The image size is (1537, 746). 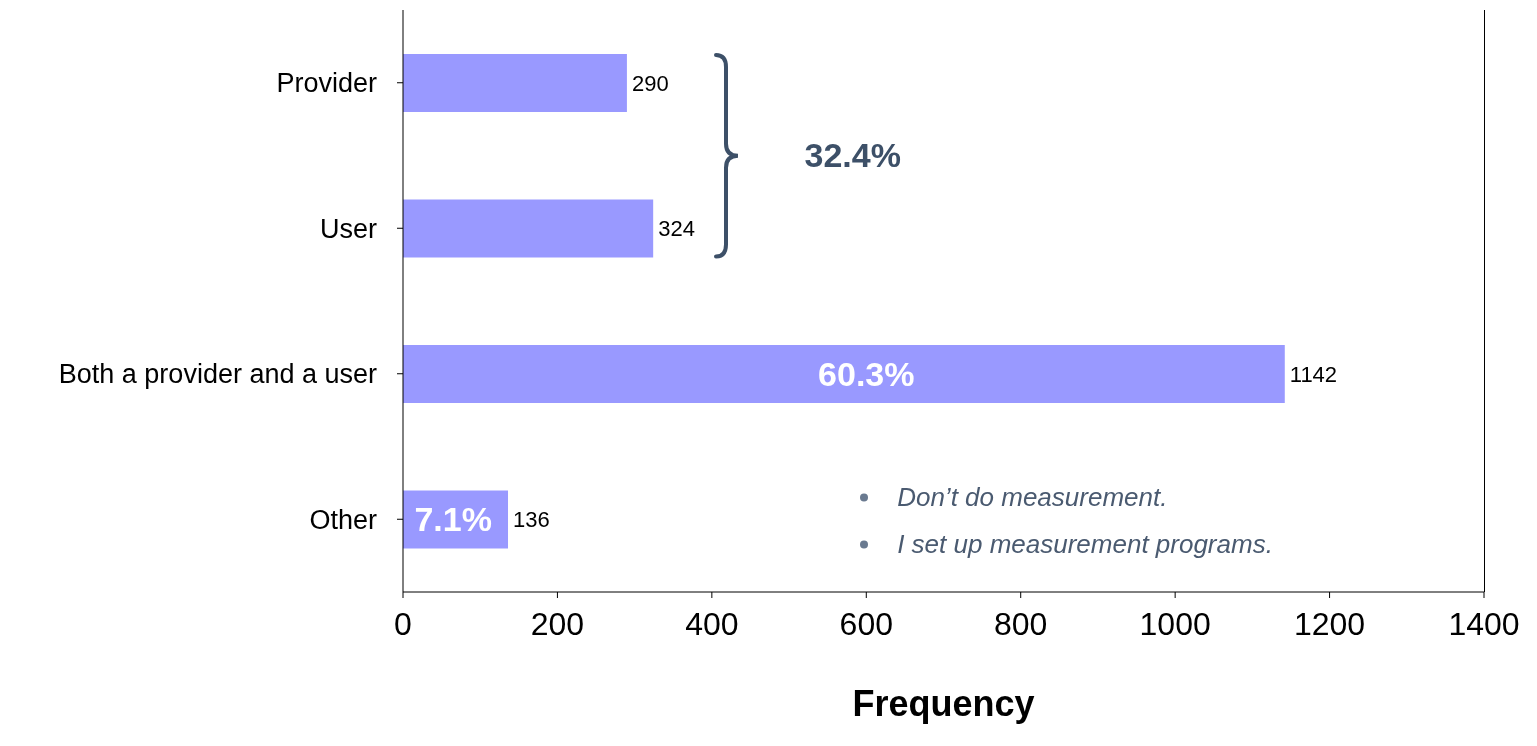 What do you see at coordinates (1085, 544) in the screenshot?
I see `annotation: I set up measurement programs.` at bounding box center [1085, 544].